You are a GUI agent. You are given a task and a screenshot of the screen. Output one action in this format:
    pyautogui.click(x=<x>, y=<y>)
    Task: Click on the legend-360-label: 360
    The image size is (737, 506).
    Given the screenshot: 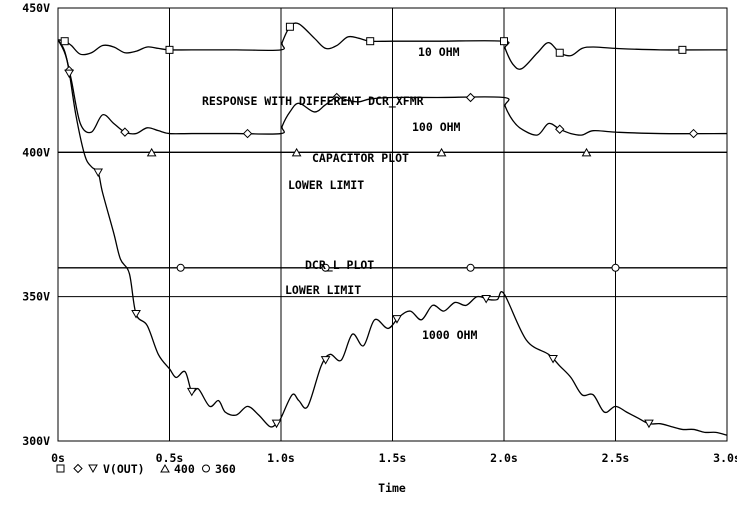 What is the action you would take?
    pyautogui.click(x=225, y=469)
    